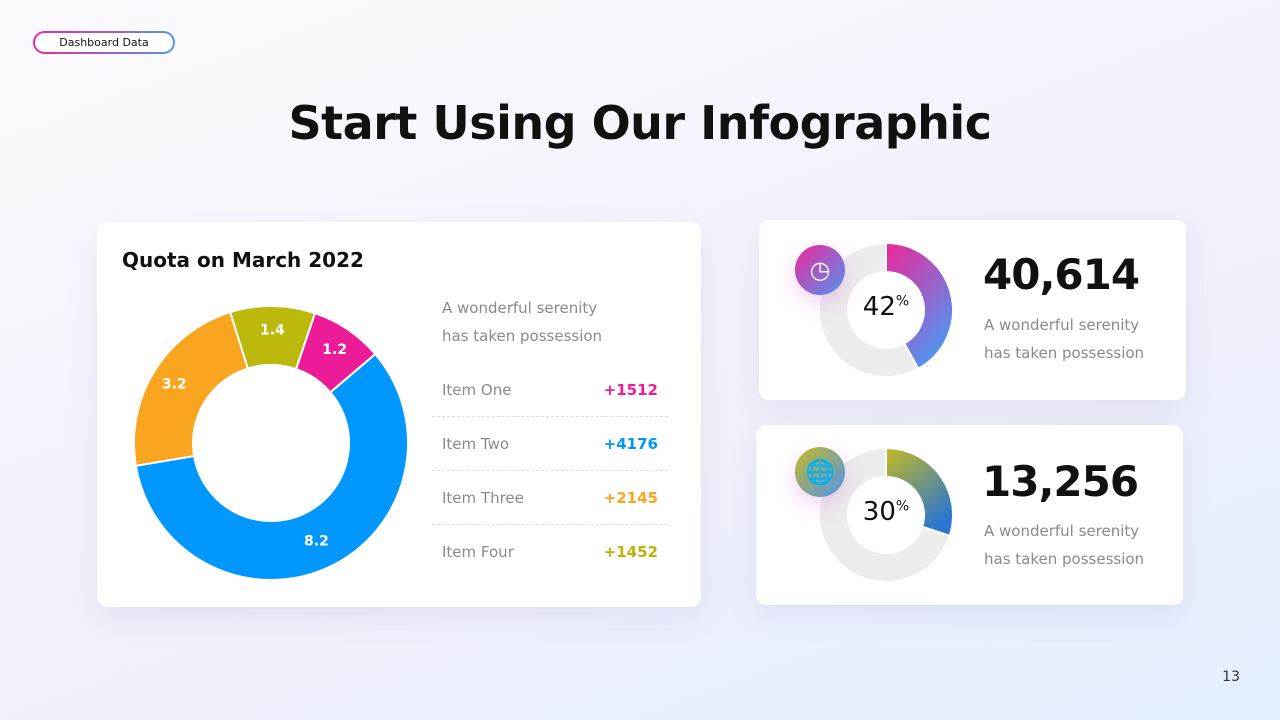  Describe the element at coordinates (886, 307) in the screenshot. I see `percent-label-1: 42%` at that location.